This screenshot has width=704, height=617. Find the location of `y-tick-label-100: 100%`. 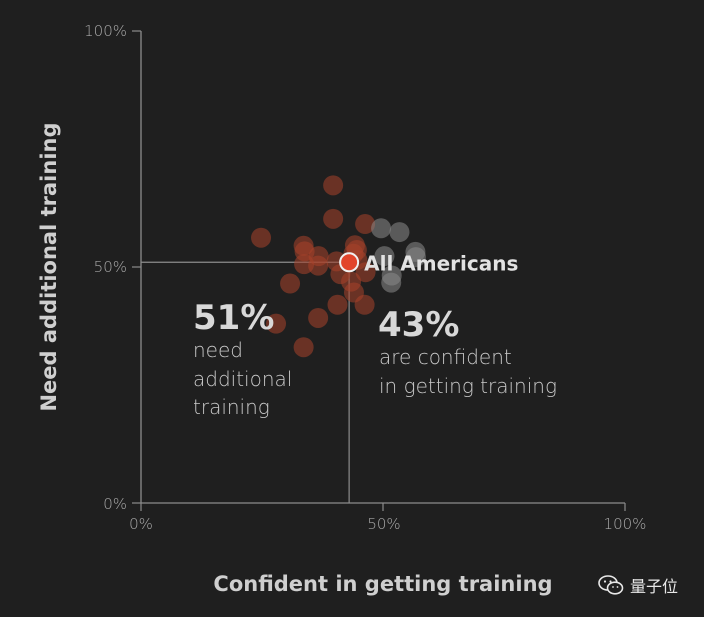

y-tick-label-100: 100% is located at coordinates (105, 31).